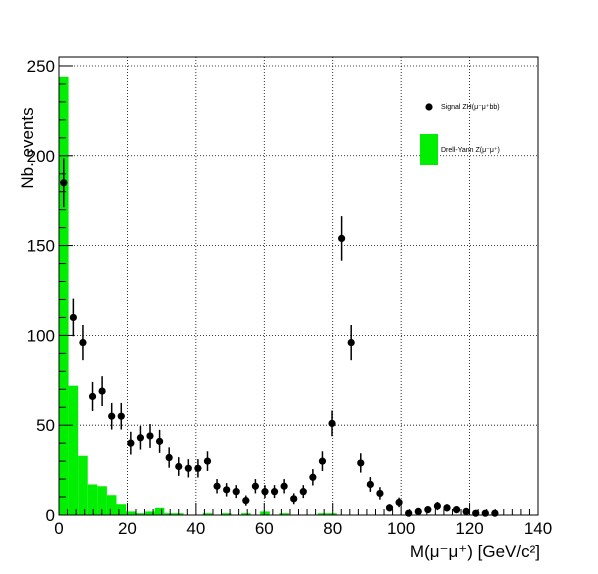  I want to click on y-tick-label: 100, so click(41, 335).